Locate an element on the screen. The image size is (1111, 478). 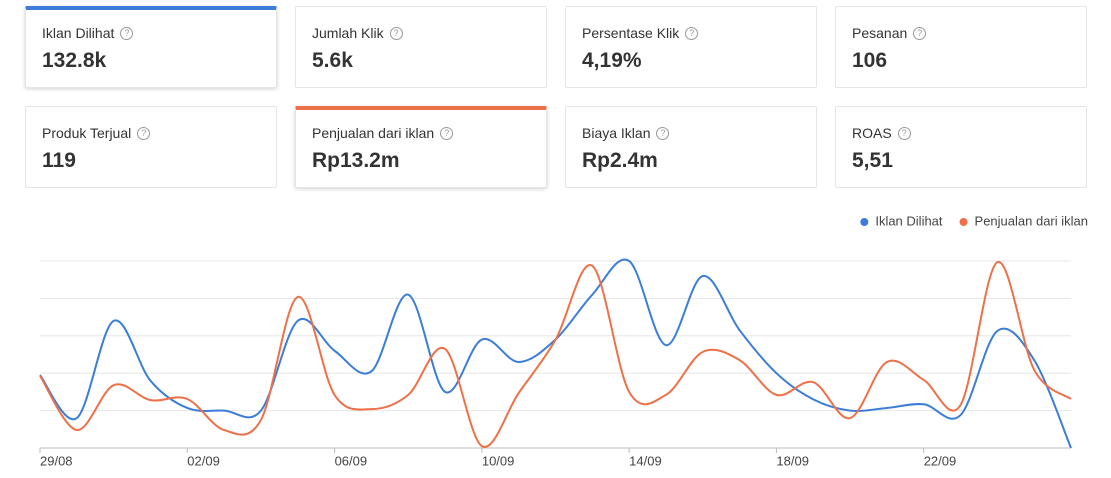
metric-label-text: ROAS is located at coordinates (872, 133).